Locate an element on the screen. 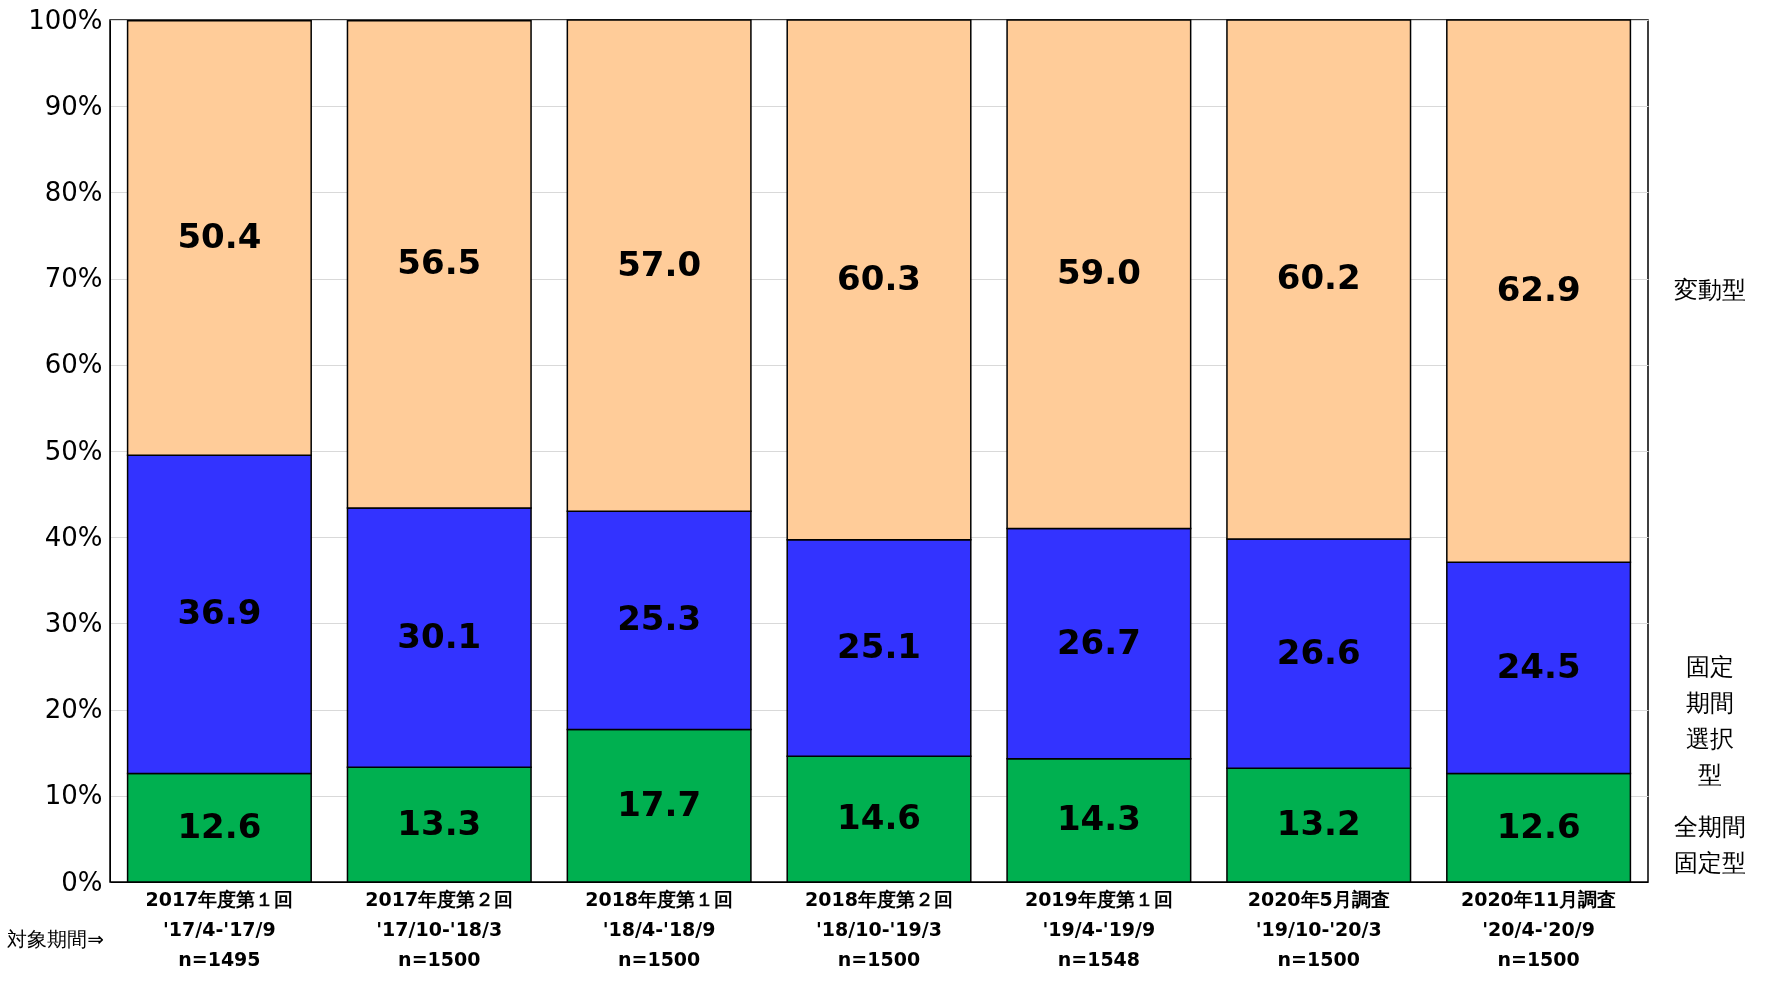  series-label: 変動型 is located at coordinates (1710, 290).